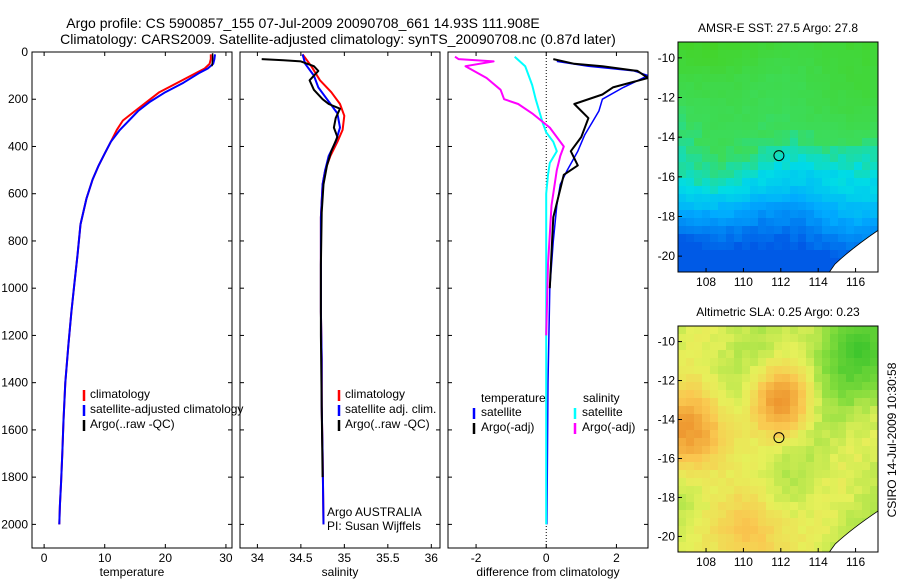 Image resolution: width=900 pixels, height=580 pixels. What do you see at coordinates (390, 409) in the screenshot?
I see `legend-label: satellite adj. clim.` at bounding box center [390, 409].